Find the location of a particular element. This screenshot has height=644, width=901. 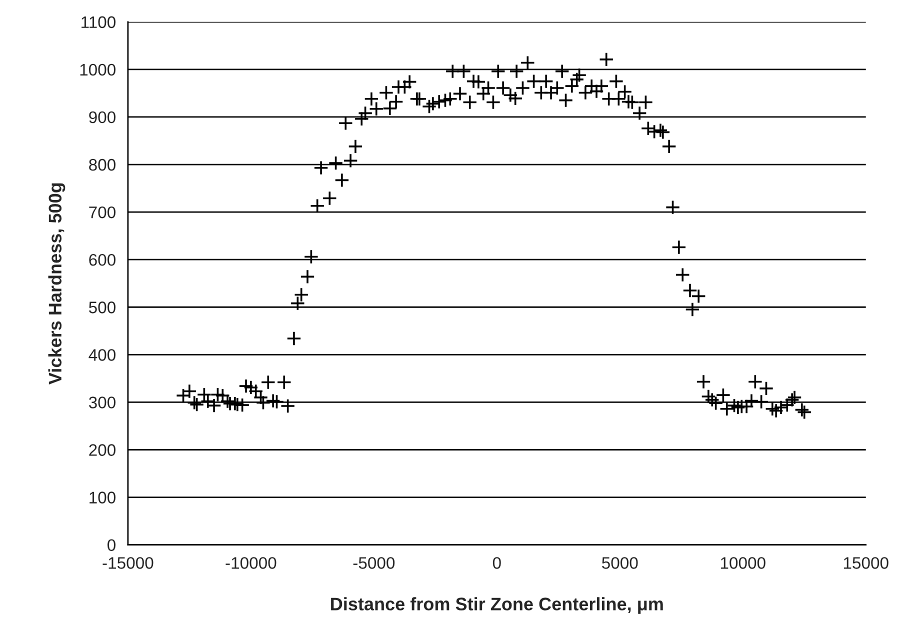

y-tick-label: 400 is located at coordinates (102, 355).